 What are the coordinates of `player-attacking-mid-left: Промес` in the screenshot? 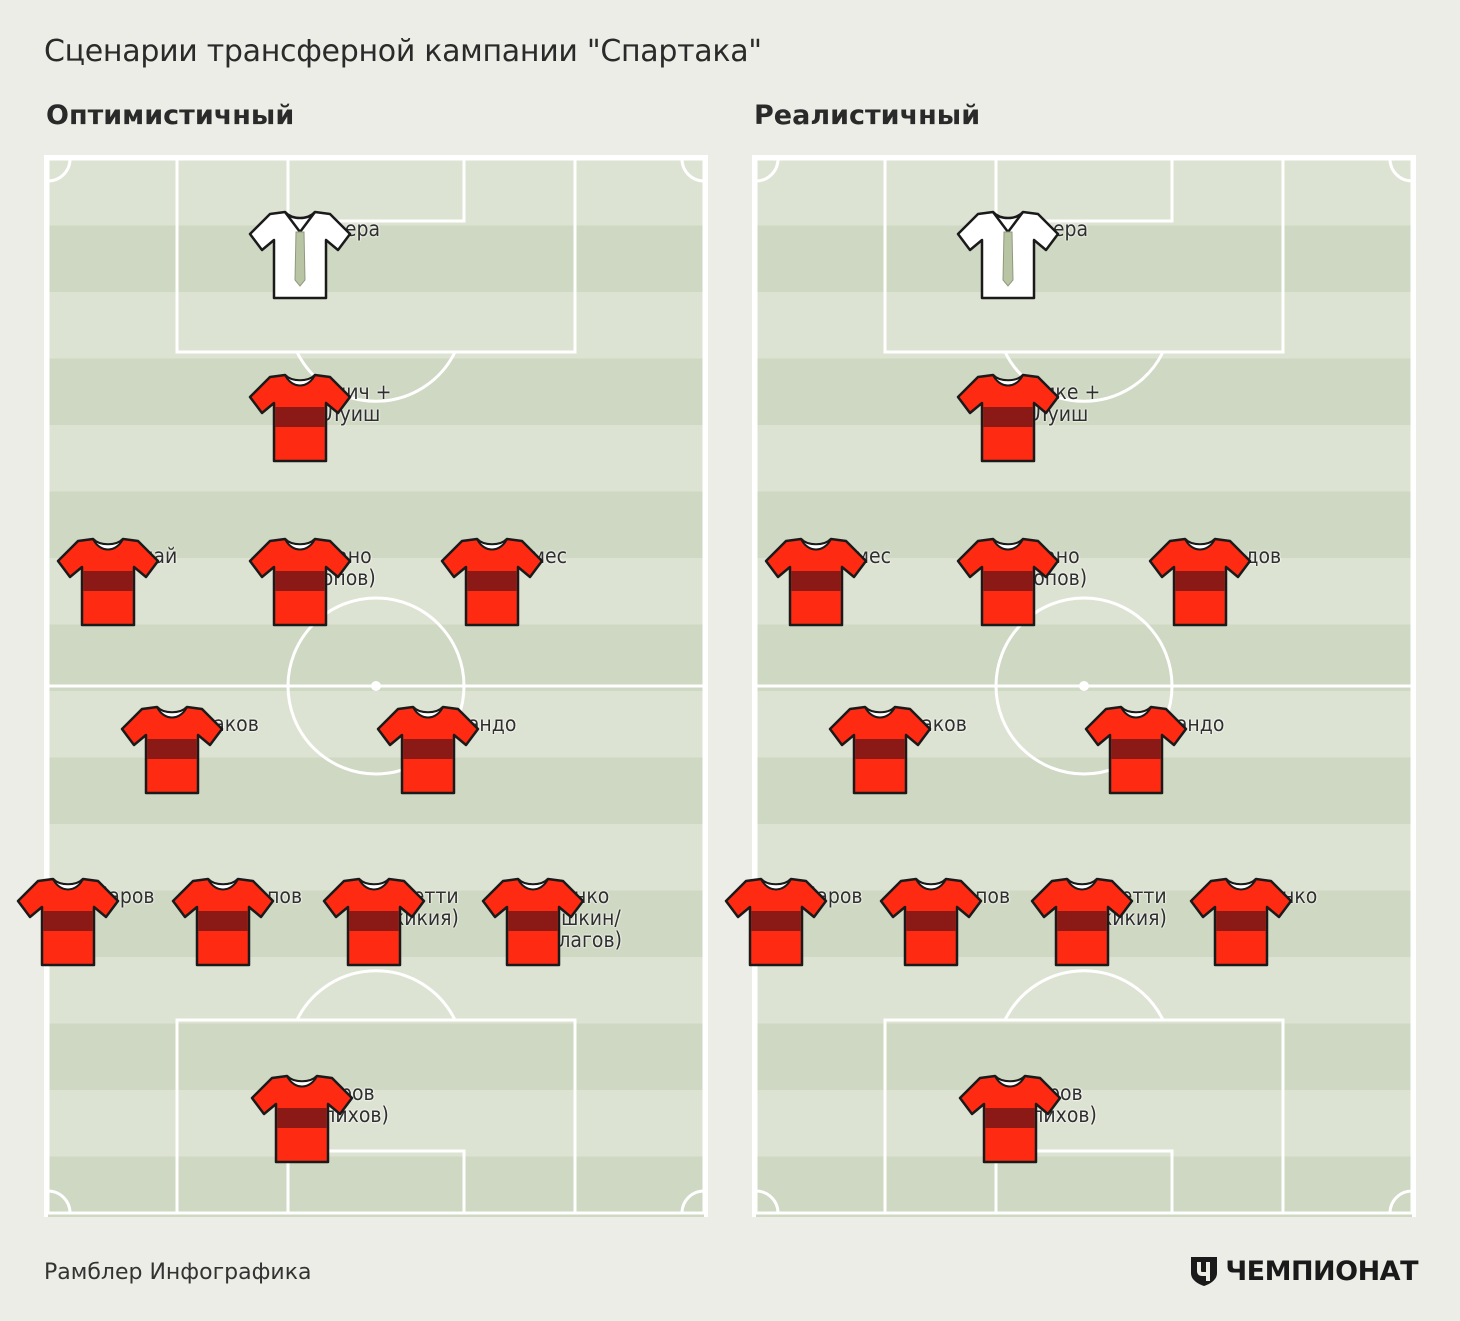 It's located at (854, 582).